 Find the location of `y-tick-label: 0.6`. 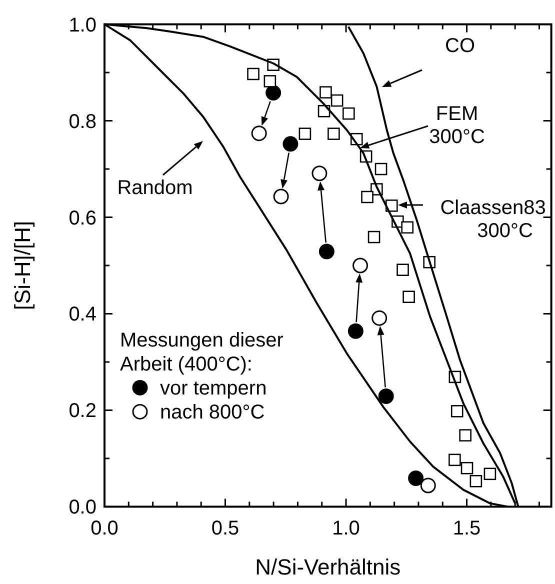

y-tick-label: 0.6 is located at coordinates (82, 218).